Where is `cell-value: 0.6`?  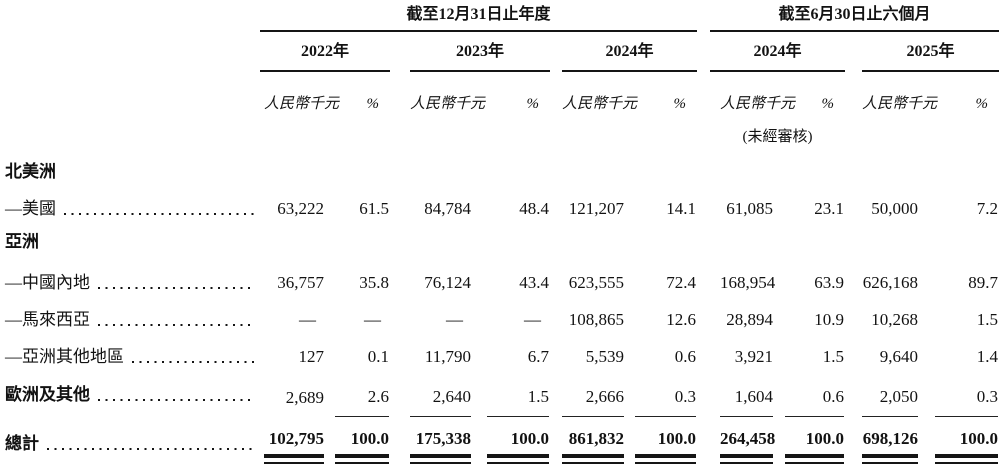
cell-value: 0.6 is located at coordinates (685, 356).